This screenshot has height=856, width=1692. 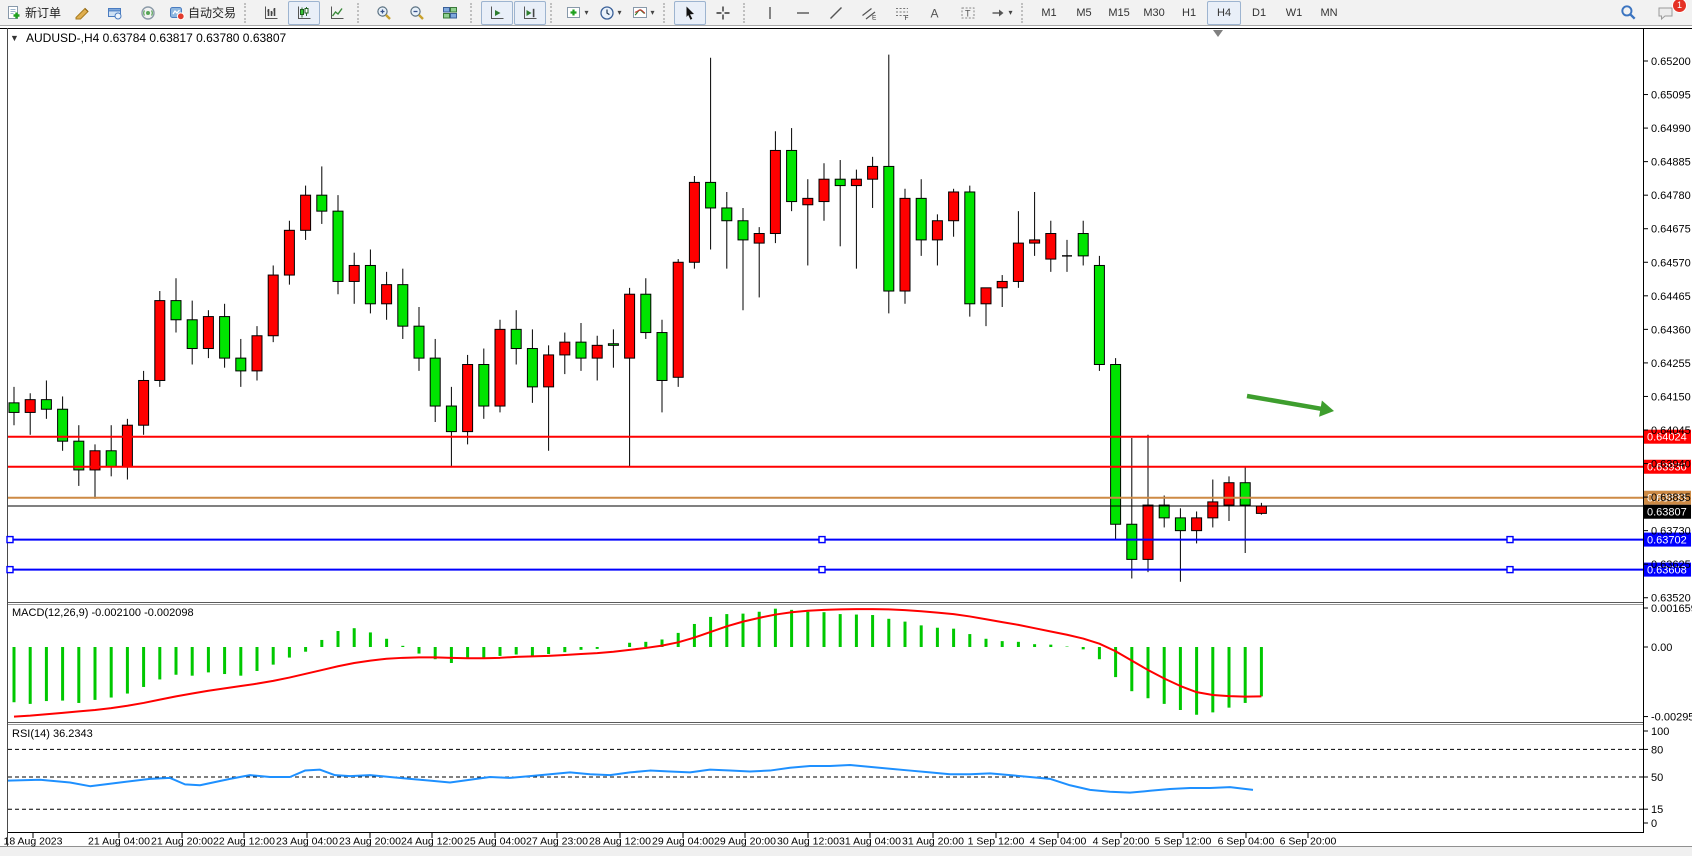 I want to click on time-tick-label: 4 Sep 04:00, so click(x=1058, y=842).